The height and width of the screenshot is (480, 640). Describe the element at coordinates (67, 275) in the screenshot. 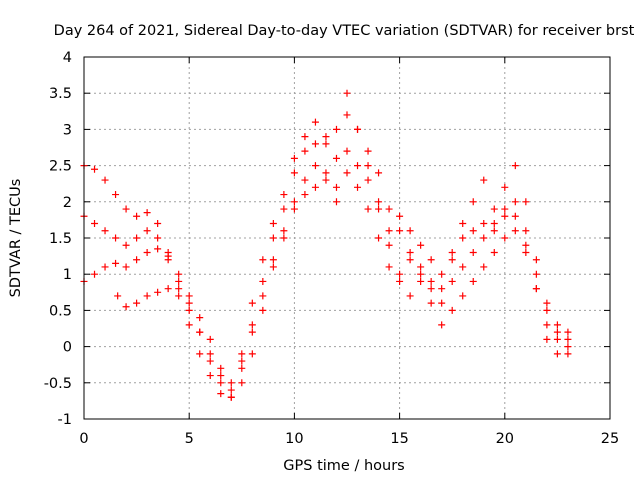

I see `y-tick-label: 1` at that location.